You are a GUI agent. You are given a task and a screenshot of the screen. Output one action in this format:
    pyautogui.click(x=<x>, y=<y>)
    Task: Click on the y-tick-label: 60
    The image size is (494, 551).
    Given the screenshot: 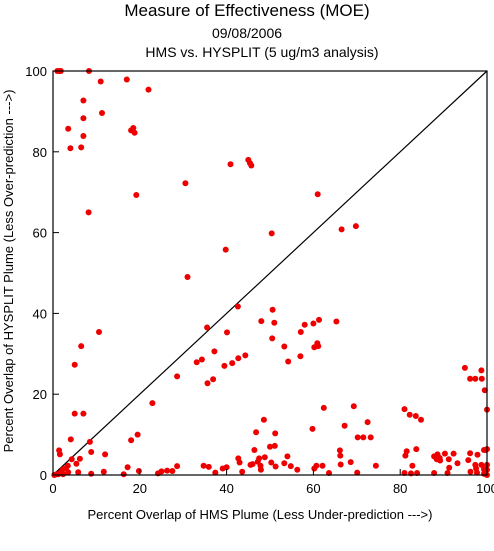 What is the action you would take?
    pyautogui.click(x=40, y=233)
    